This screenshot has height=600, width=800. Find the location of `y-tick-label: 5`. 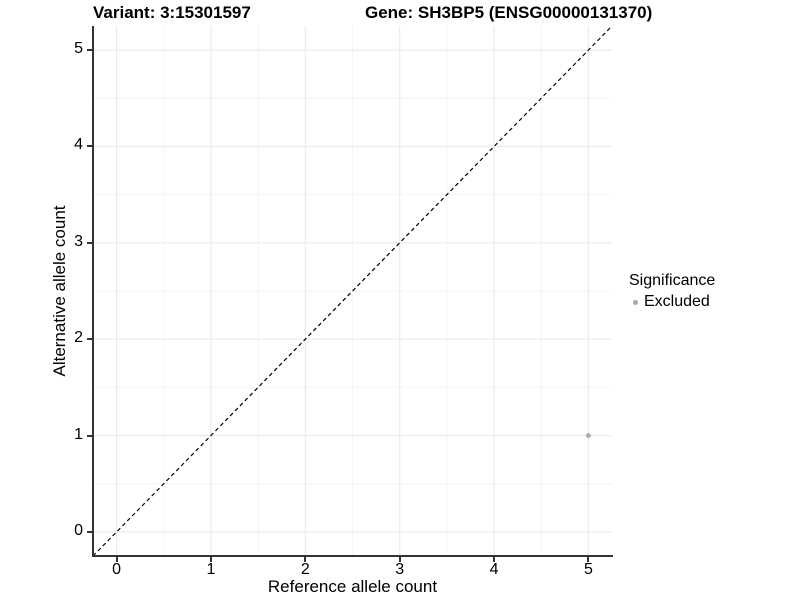

y-tick-label: 5 is located at coordinates (78, 49).